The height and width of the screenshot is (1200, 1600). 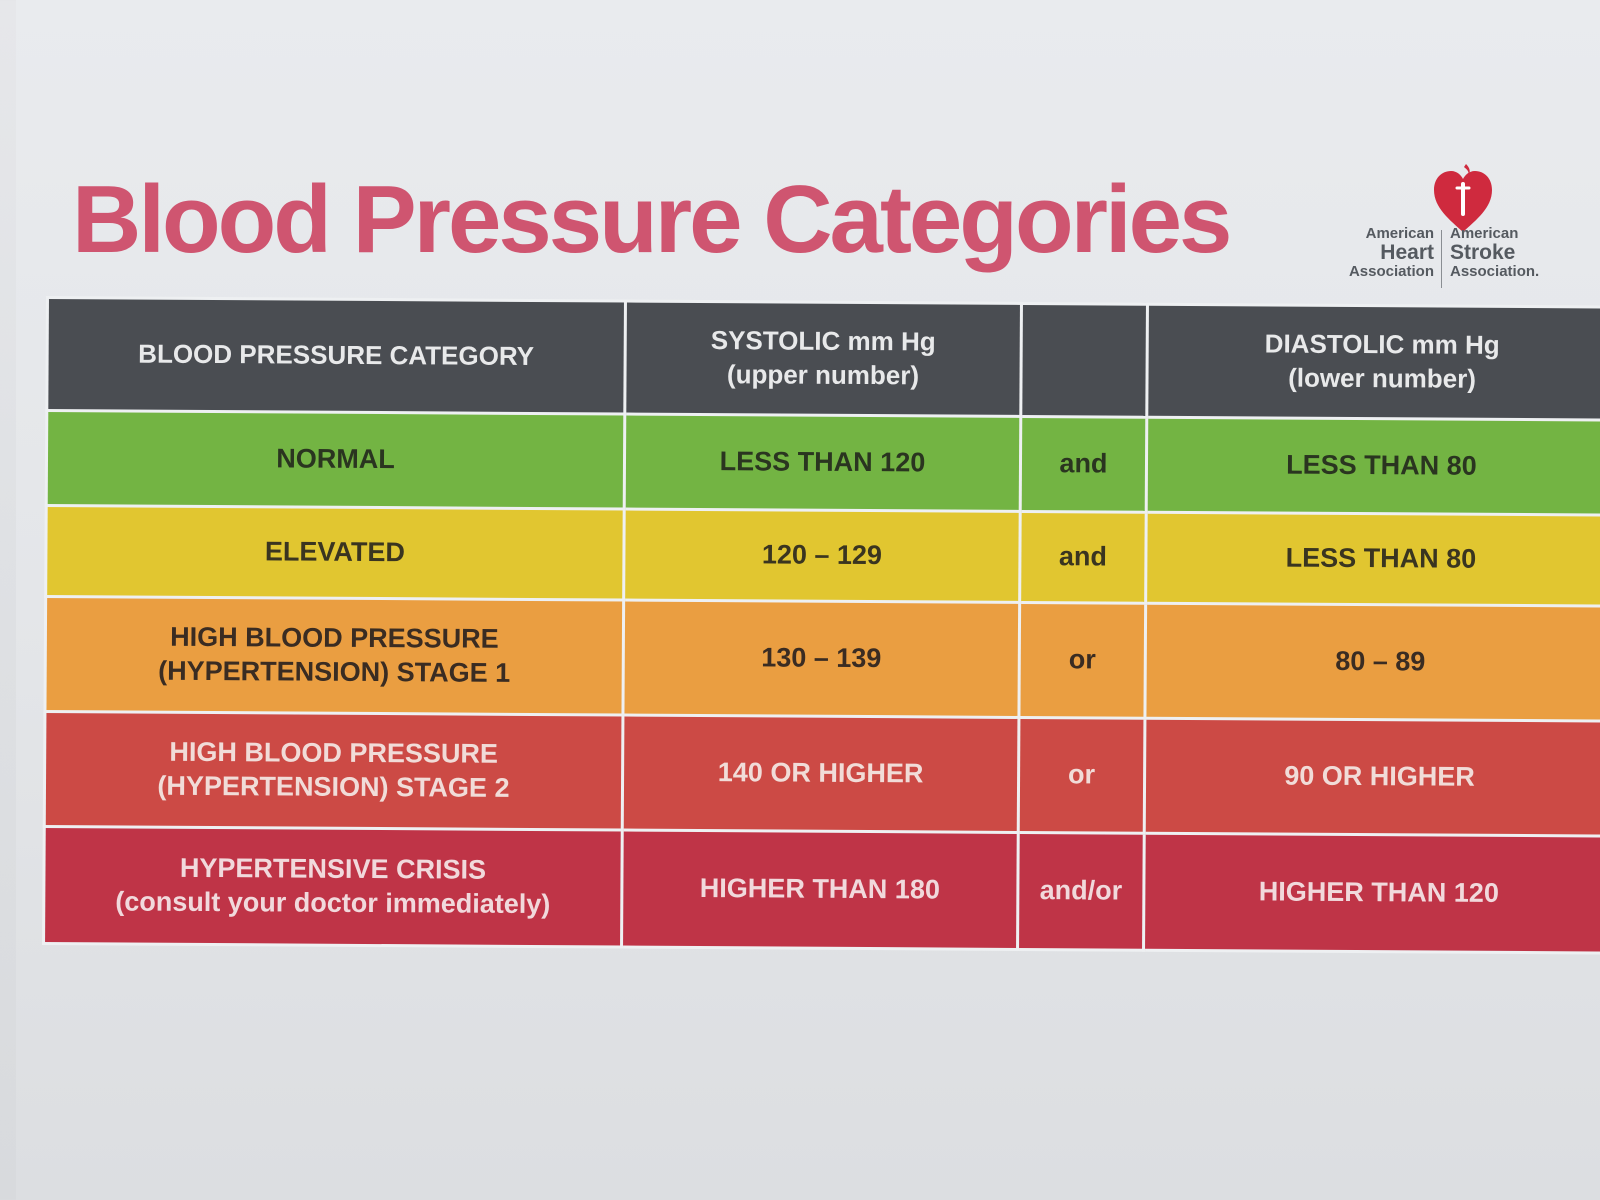 I want to click on systolic-cell: LESS THAN 120, so click(x=822, y=463).